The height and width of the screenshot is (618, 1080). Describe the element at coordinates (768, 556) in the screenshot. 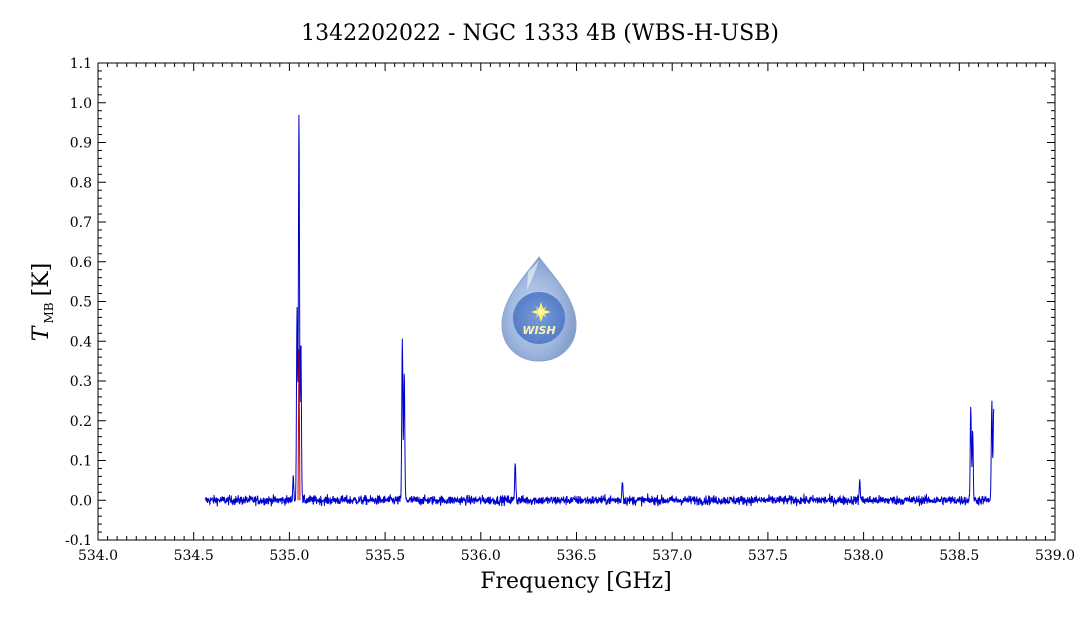

I see `x-tick-label: 537.5` at that location.